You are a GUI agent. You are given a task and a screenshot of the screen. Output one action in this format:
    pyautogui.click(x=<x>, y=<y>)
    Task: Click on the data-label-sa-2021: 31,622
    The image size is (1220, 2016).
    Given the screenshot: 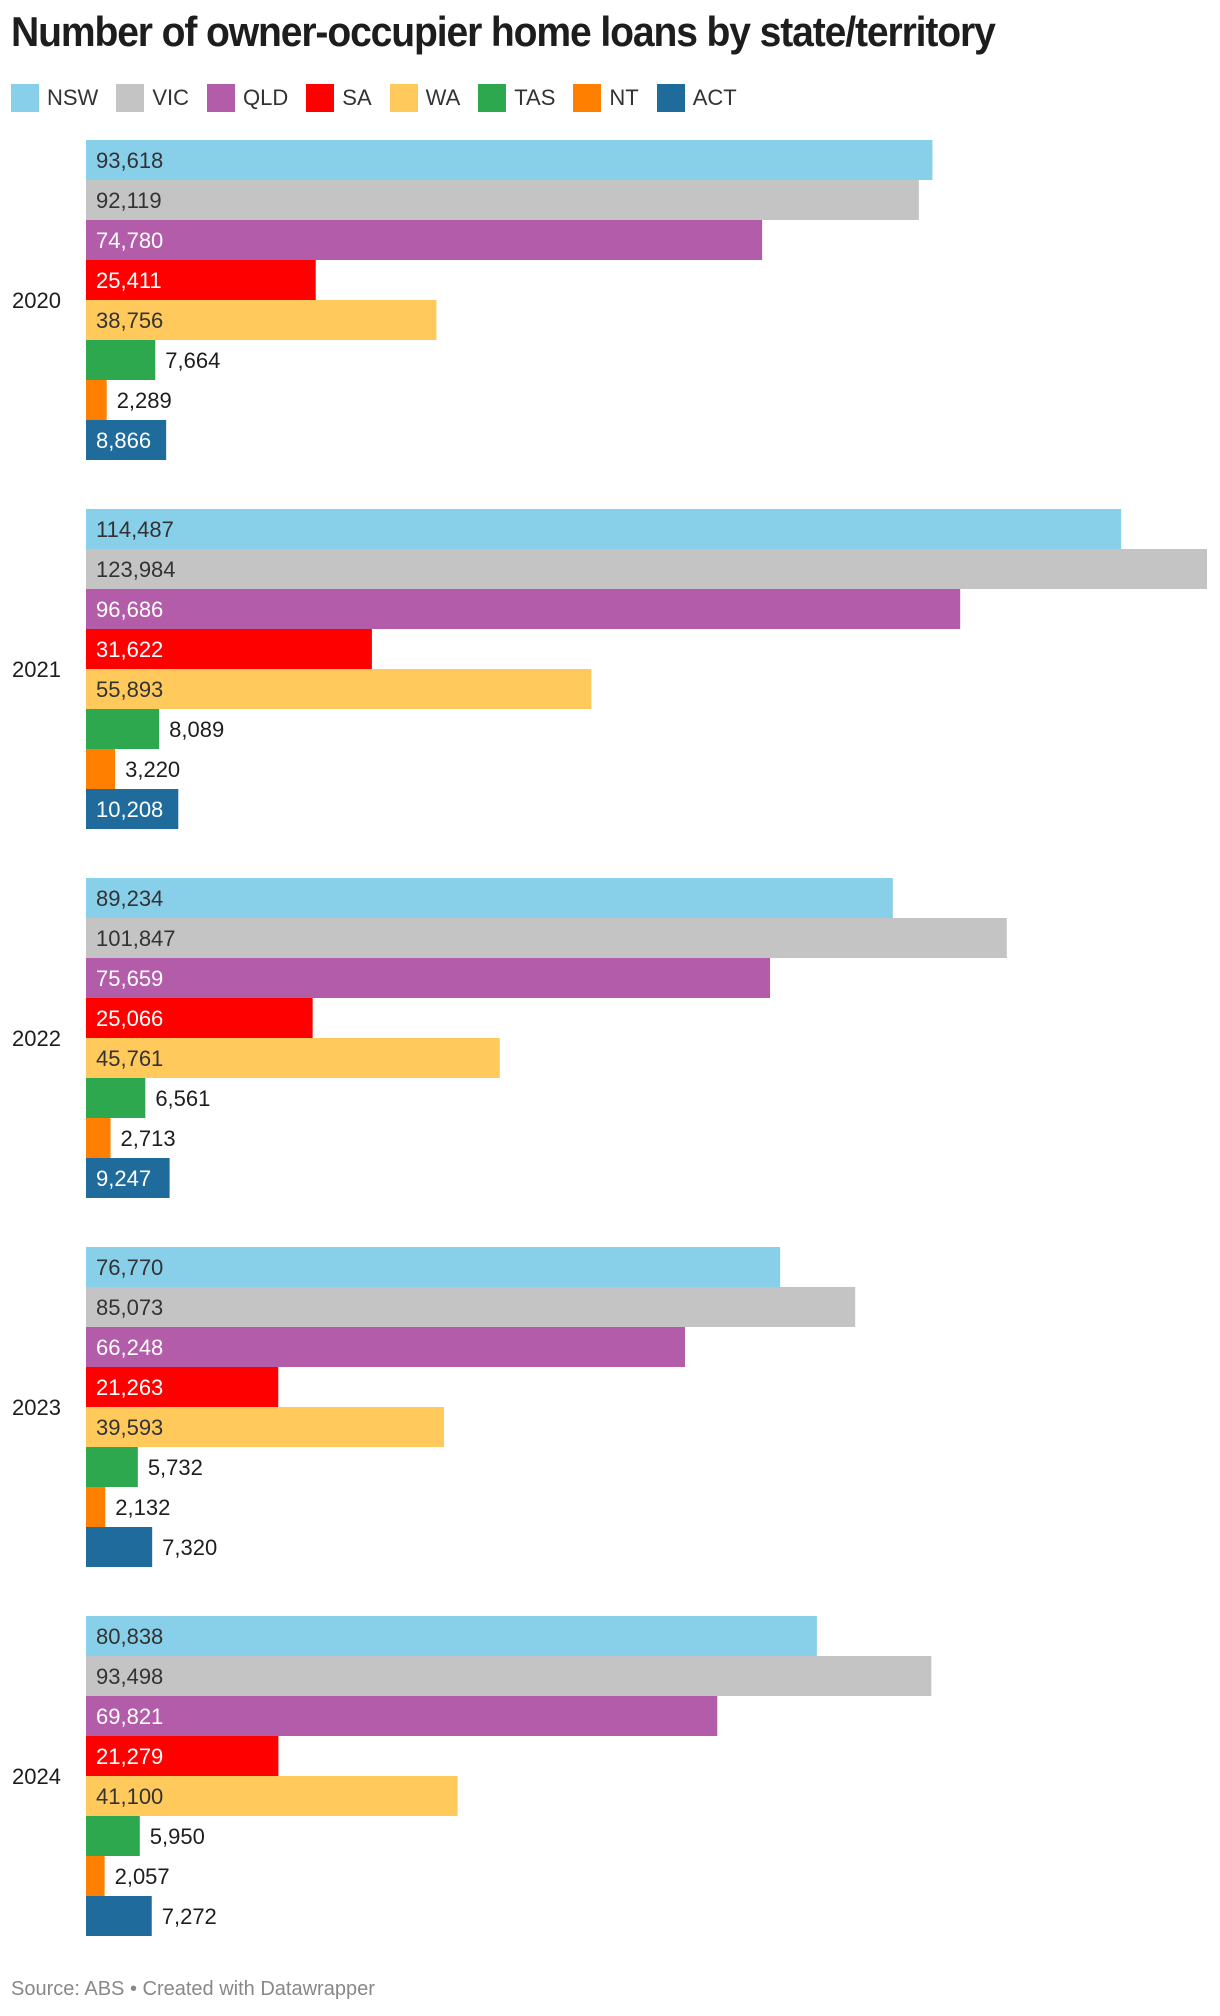 What is the action you would take?
    pyautogui.click(x=129, y=649)
    